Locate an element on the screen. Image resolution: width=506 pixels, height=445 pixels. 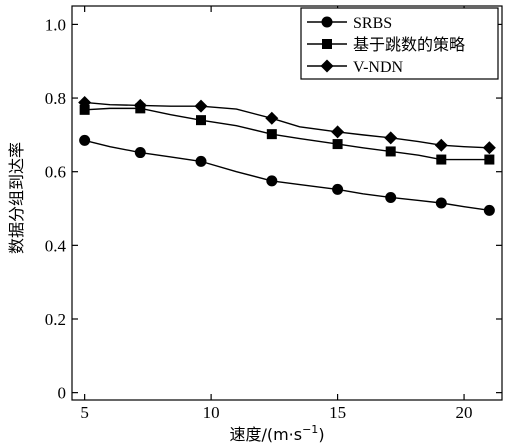
y-tick-label: 1.0 is located at coordinates (55, 24).